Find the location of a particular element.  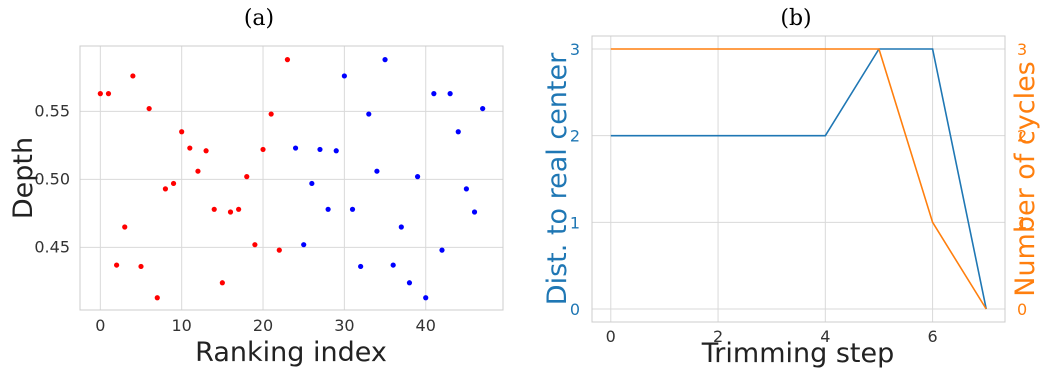

panel-b-x-tick-label: 4 is located at coordinates (825, 336).